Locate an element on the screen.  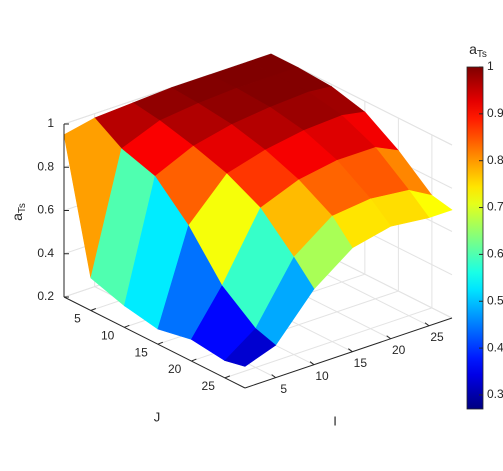
x-tick-label: 5 is located at coordinates (283, 389).